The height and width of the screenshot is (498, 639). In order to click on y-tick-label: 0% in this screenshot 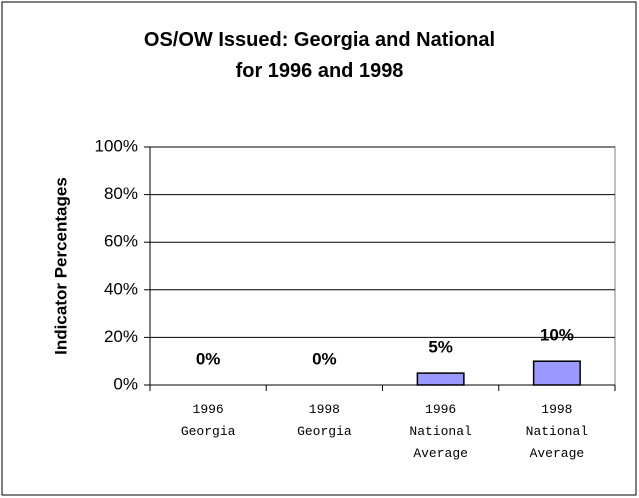, I will do `click(125, 383)`.